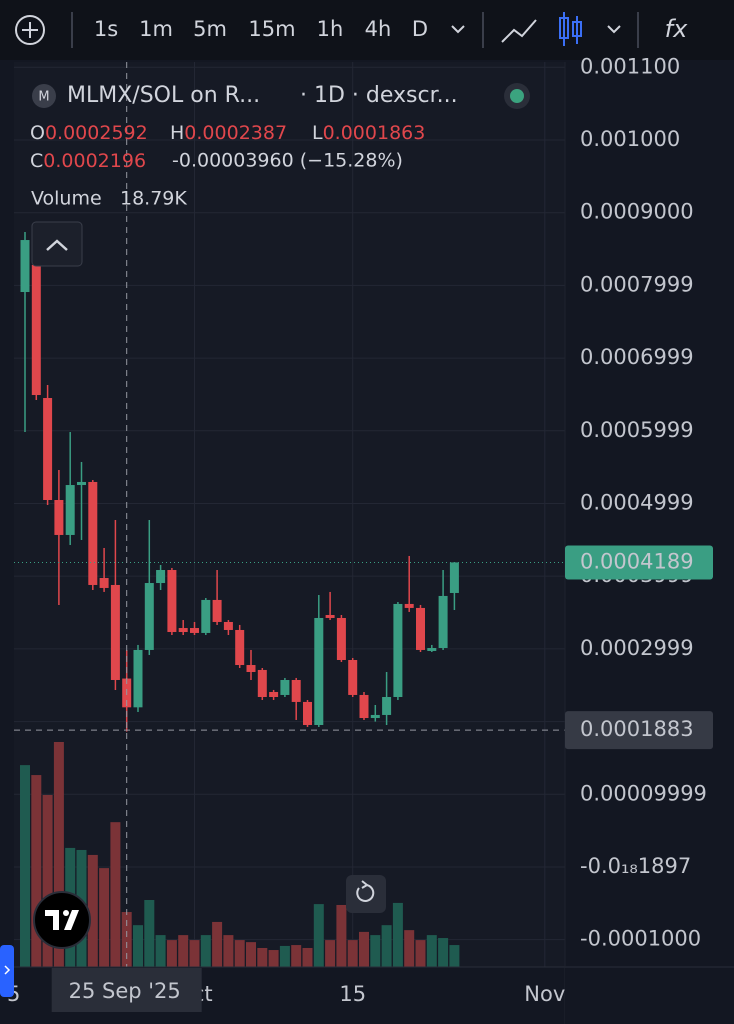 This screenshot has height=1024, width=734. Describe the element at coordinates (7, 970) in the screenshot. I see `side-tab-icon` at that location.